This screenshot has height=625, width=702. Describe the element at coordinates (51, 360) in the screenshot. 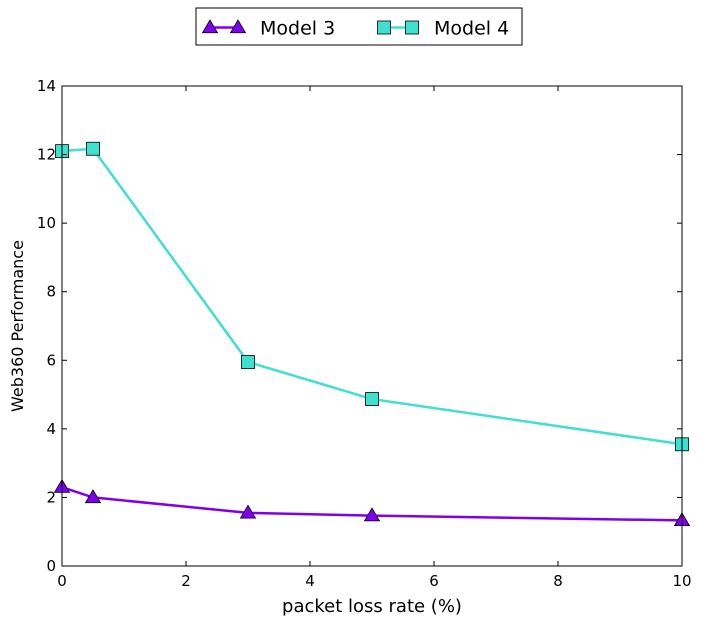

I see `y-tick-label: 6` at that location.